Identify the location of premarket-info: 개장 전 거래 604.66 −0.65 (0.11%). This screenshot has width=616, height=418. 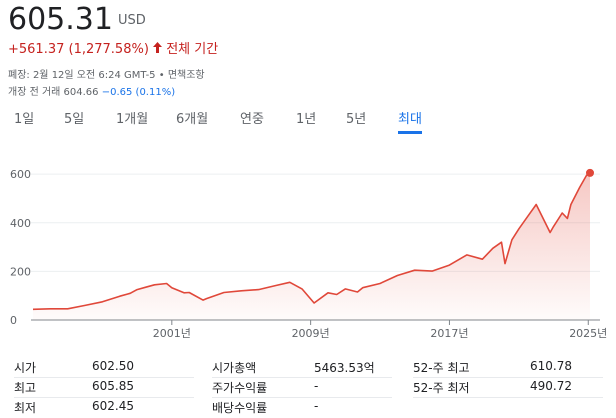
(91, 90).